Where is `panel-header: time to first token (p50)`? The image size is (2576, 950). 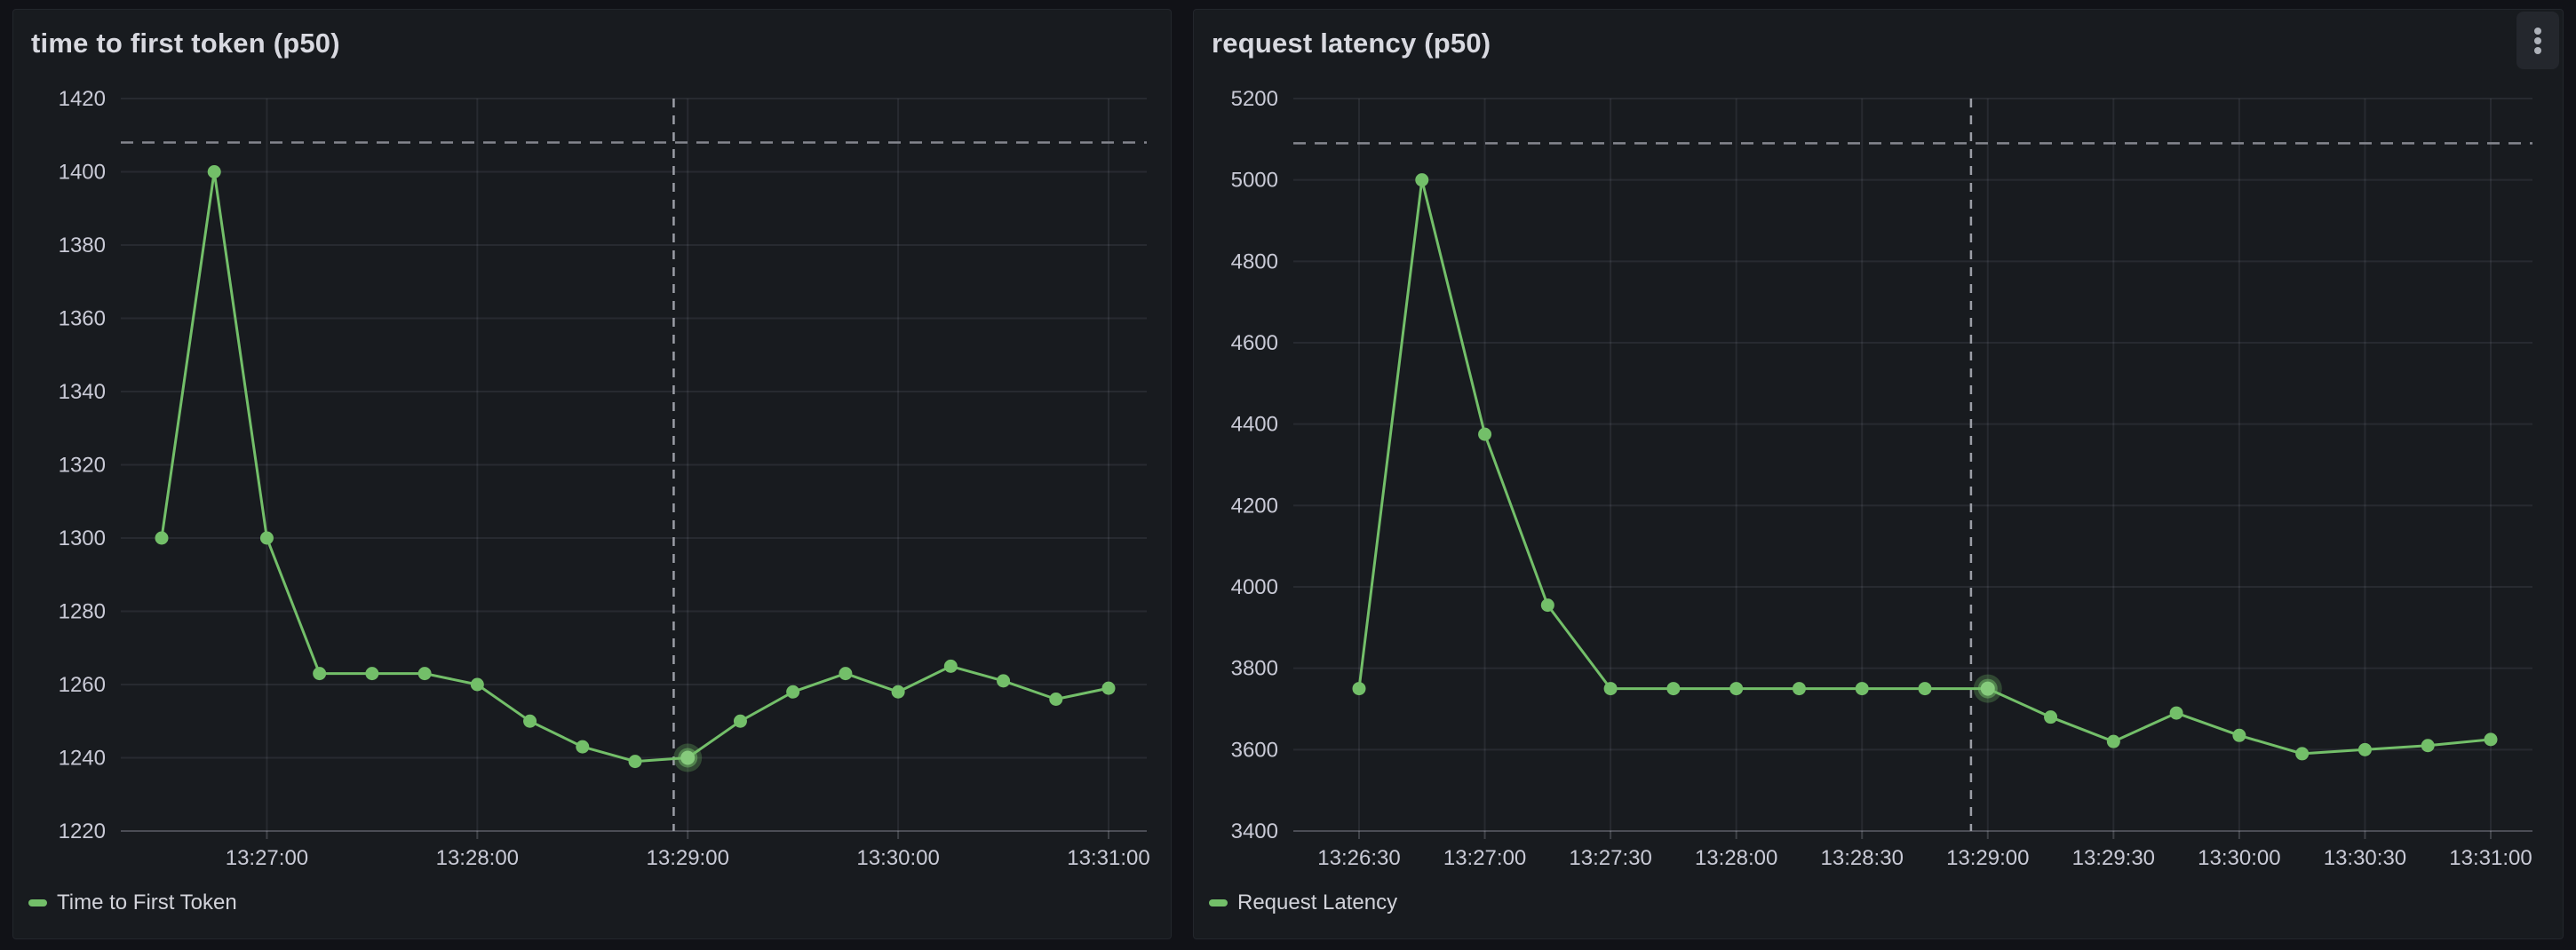 panel-header: time to first token (p50) is located at coordinates (592, 43).